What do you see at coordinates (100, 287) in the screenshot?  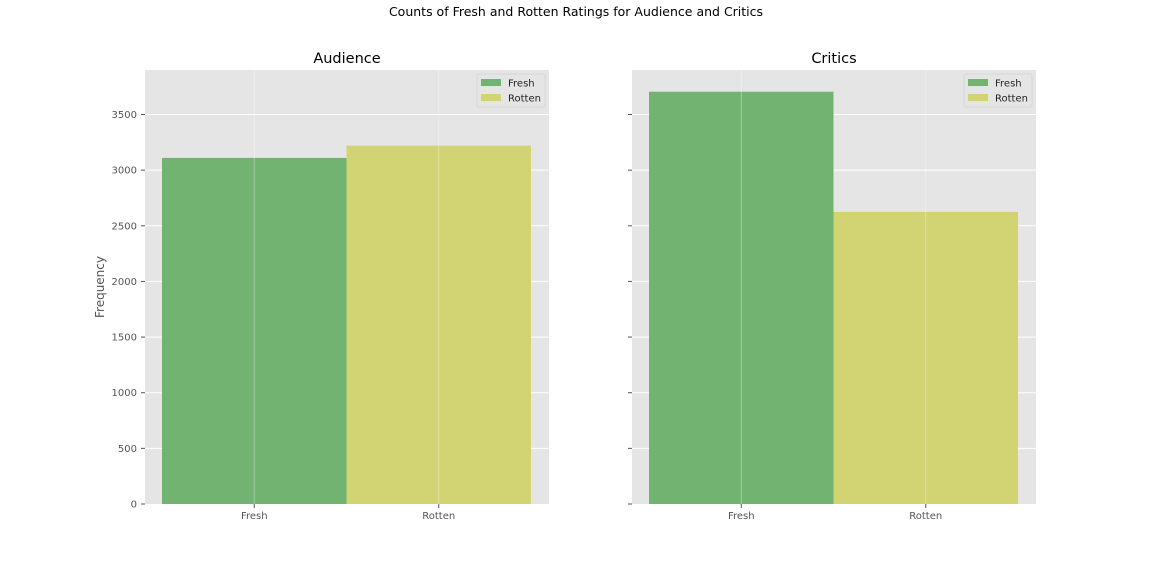 I see `y-axis-label: Frequency` at bounding box center [100, 287].